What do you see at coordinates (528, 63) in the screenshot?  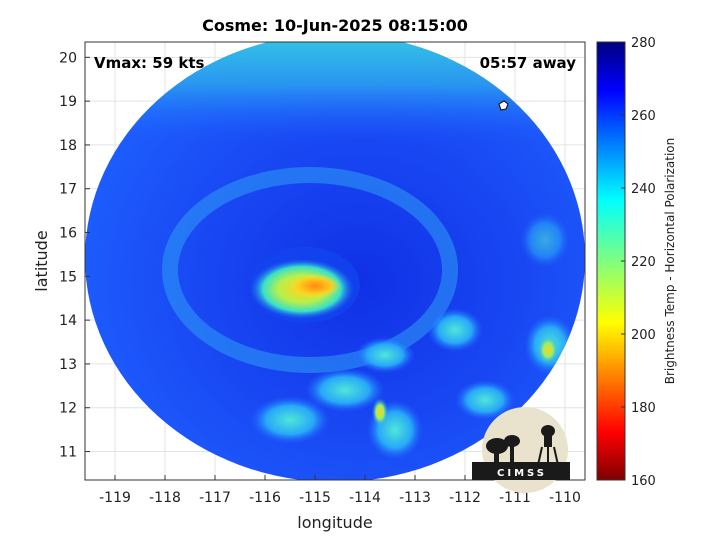 I see `time-away-annotation: 05:57 away` at bounding box center [528, 63].